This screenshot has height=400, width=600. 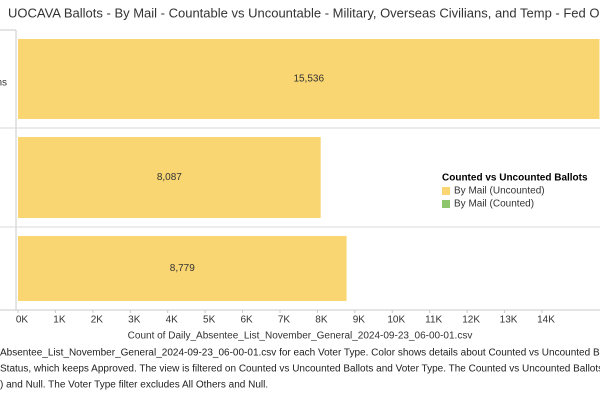 What do you see at coordinates (509, 320) in the screenshot?
I see `x-tick-label: 13K` at bounding box center [509, 320].